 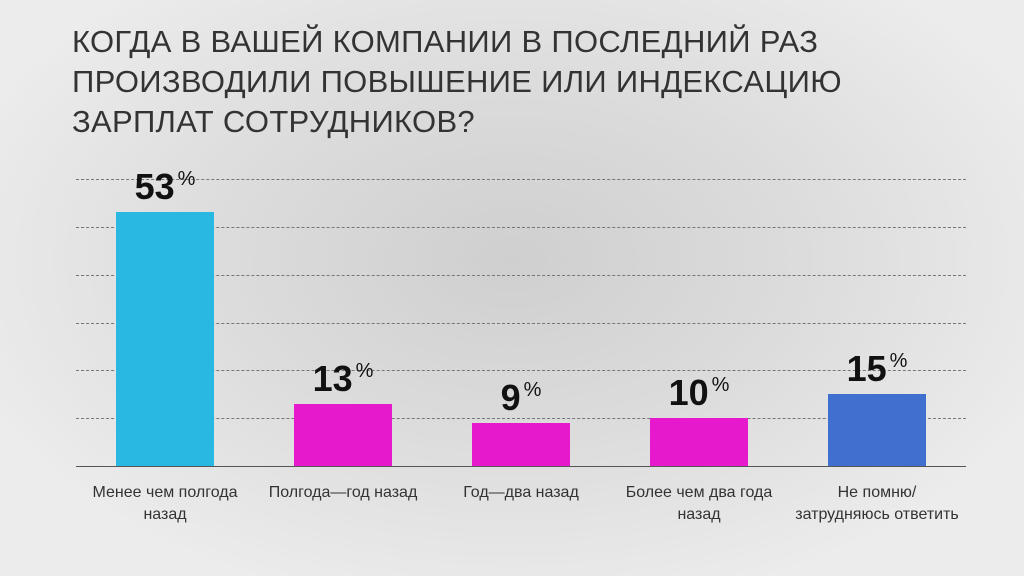 I want to click on value-label: 9%, so click(x=521, y=398).